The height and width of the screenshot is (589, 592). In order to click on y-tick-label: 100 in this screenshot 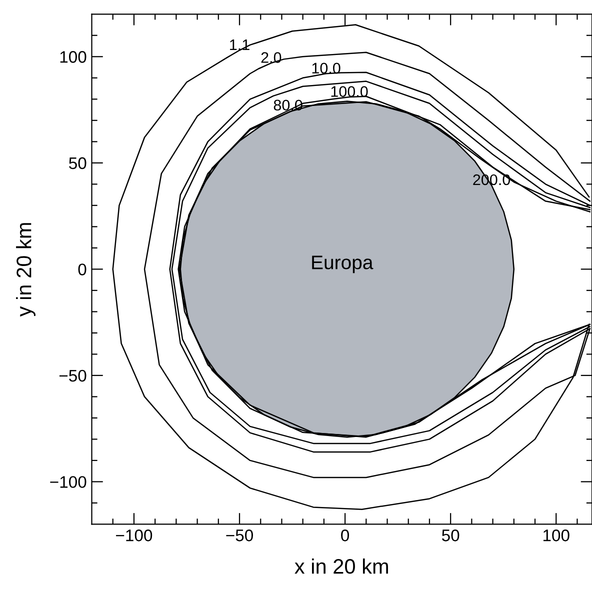, I will do `click(73, 57)`.